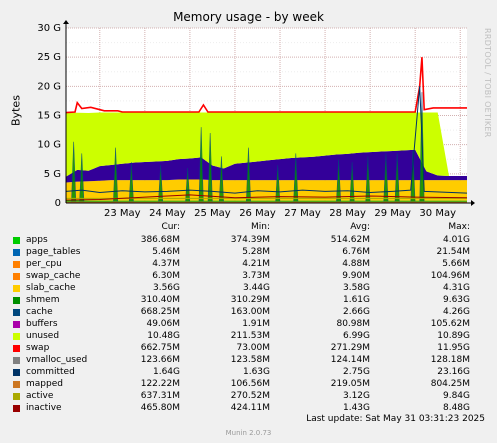 The height and width of the screenshot is (443, 497). Describe the element at coordinates (456, 240) in the screenshot. I see `legend-max-value: 4.01G` at that location.